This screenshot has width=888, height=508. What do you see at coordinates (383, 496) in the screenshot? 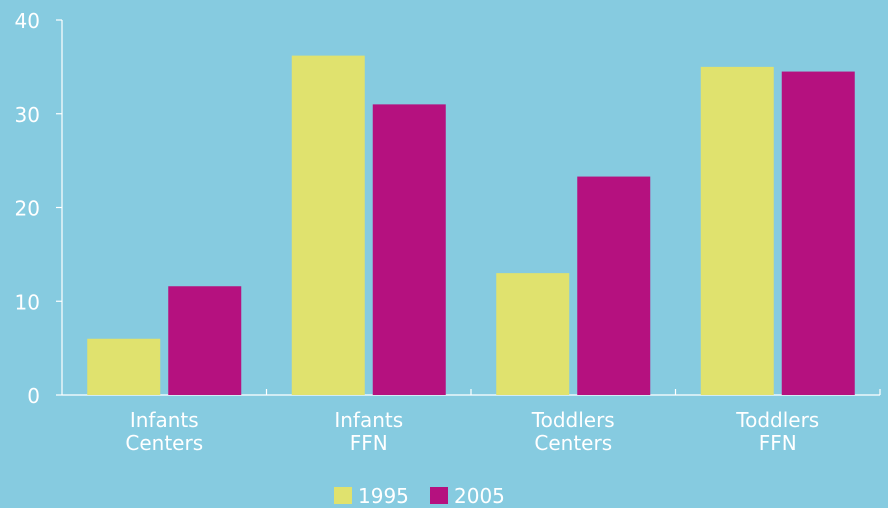
I see `legend-label-1995: 1995` at bounding box center [383, 496].